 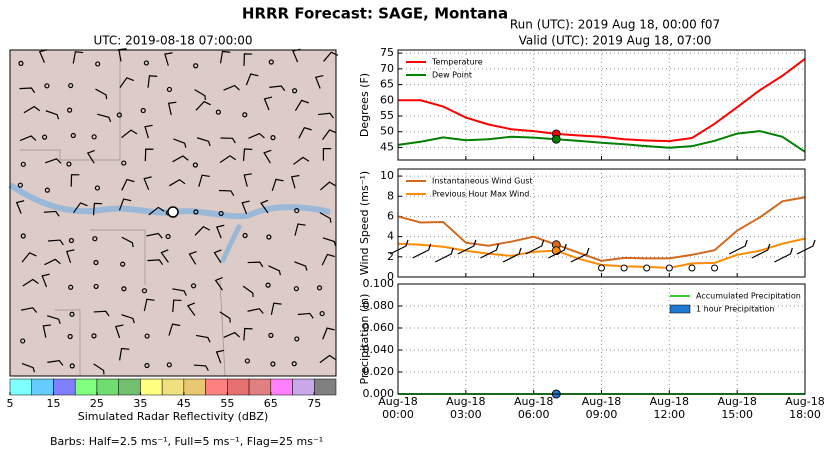 What do you see at coordinates (184, 403) in the screenshot?
I see `colorbar-tick-label: 45` at bounding box center [184, 403].